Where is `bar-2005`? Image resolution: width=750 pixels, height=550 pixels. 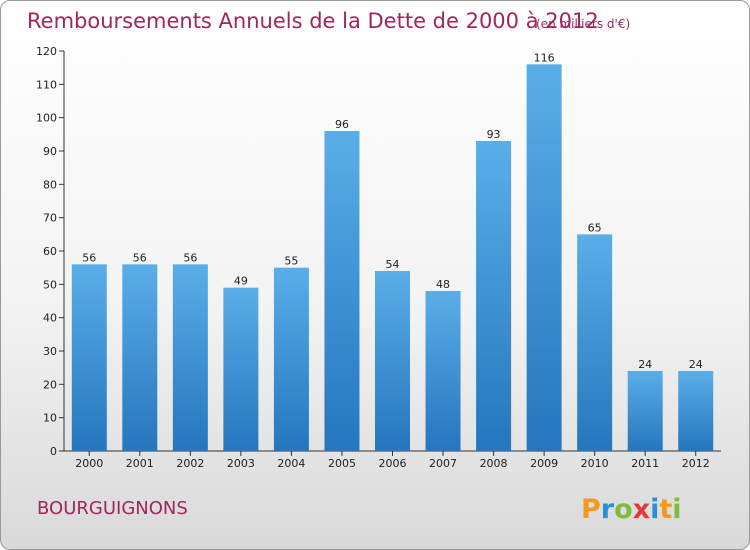 bar-2005 is located at coordinates (342, 291).